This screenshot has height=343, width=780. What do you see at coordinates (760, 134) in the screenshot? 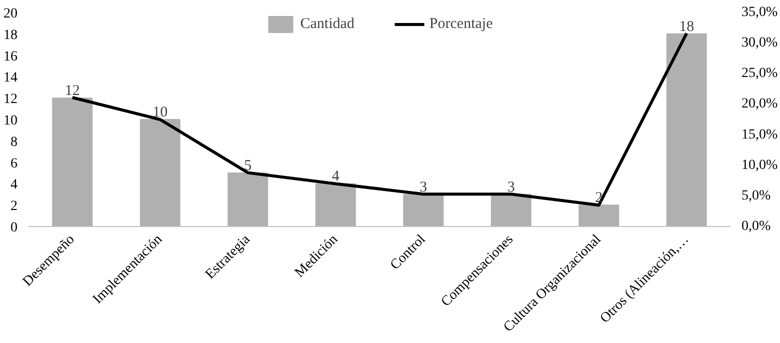
I see `y2-tick-label: 15,0%` at bounding box center [760, 134].